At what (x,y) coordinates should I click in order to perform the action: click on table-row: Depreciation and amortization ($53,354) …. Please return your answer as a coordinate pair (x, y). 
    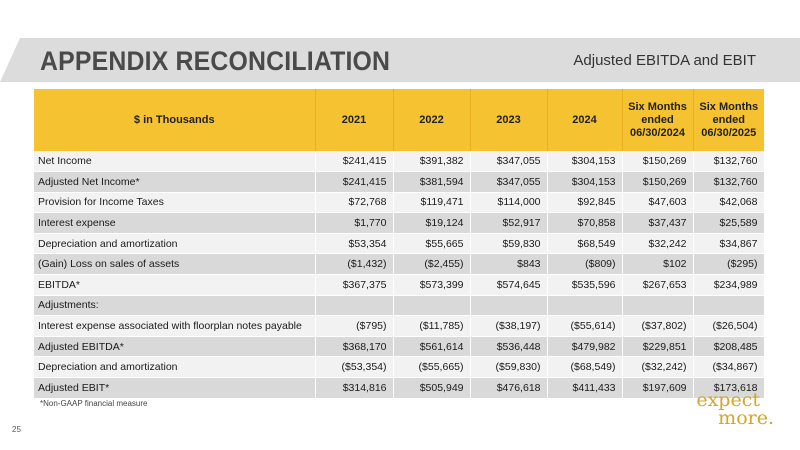
    Looking at the image, I should click on (399, 367).